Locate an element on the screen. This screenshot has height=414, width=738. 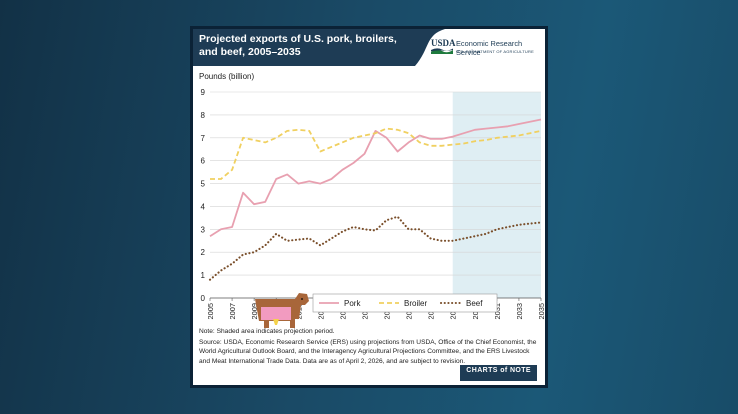
legend-label-beef: Beef is located at coordinates (474, 303).